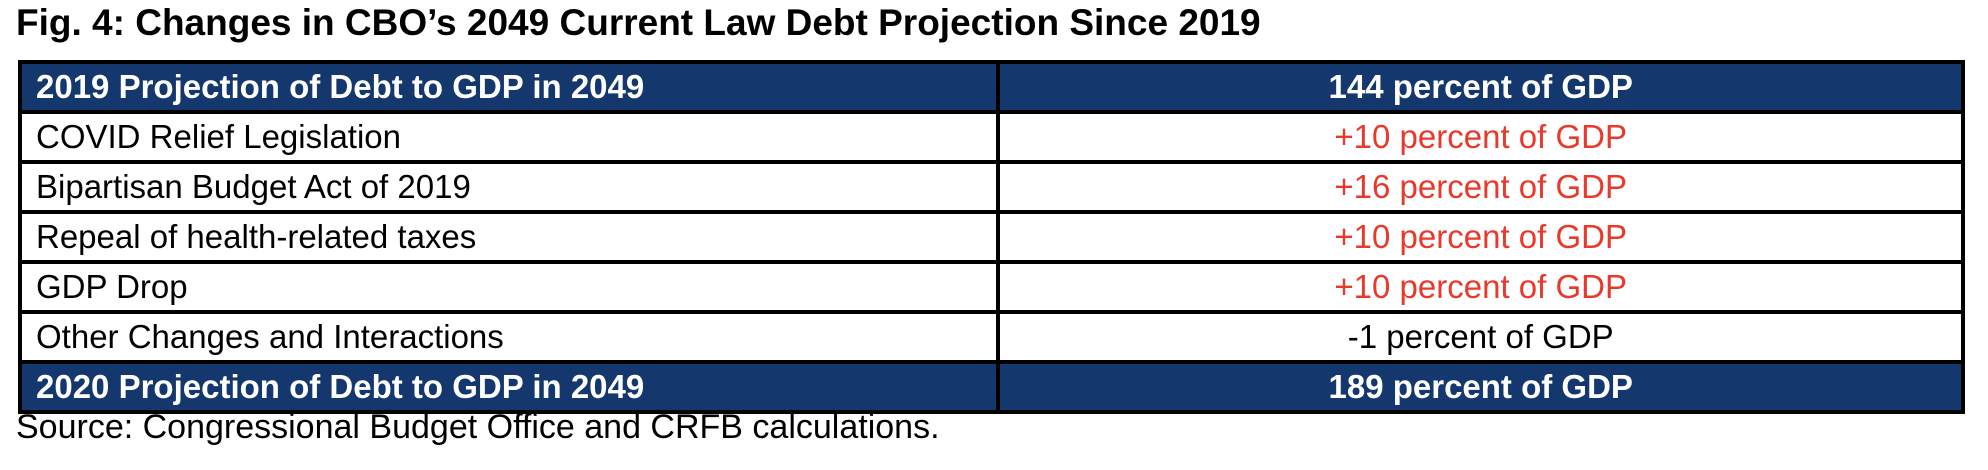 This screenshot has height=470, width=1988. Describe the element at coordinates (1480, 387) in the screenshot. I see `row-value: 189 percent of GDP` at that location.